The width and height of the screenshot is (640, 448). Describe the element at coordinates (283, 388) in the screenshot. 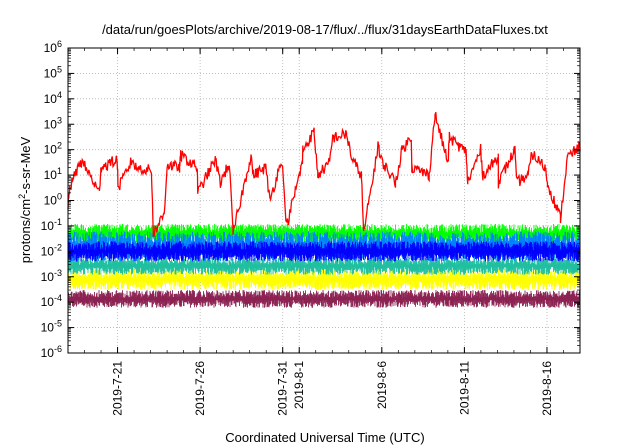

I see `x-tick-label: 2019-7-31` at that location.